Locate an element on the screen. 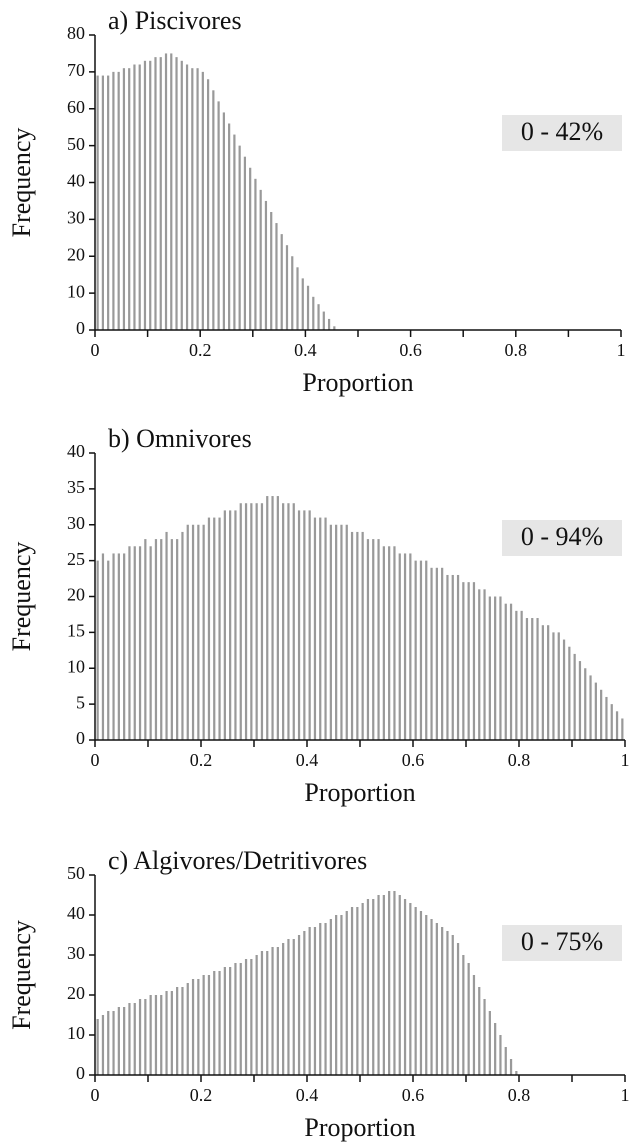  x-tick-label: 0.2 is located at coordinates (201, 1095).